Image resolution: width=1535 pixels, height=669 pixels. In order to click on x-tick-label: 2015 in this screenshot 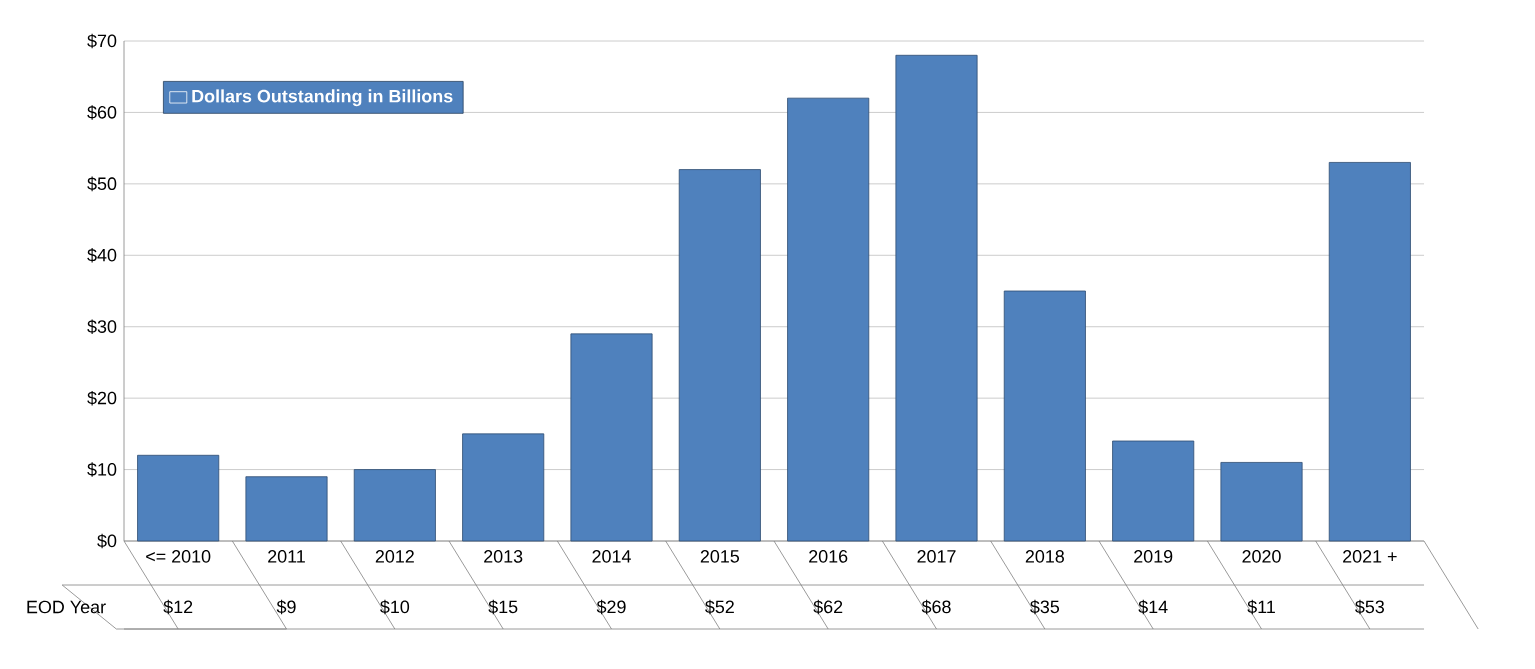, I will do `click(720, 556)`.